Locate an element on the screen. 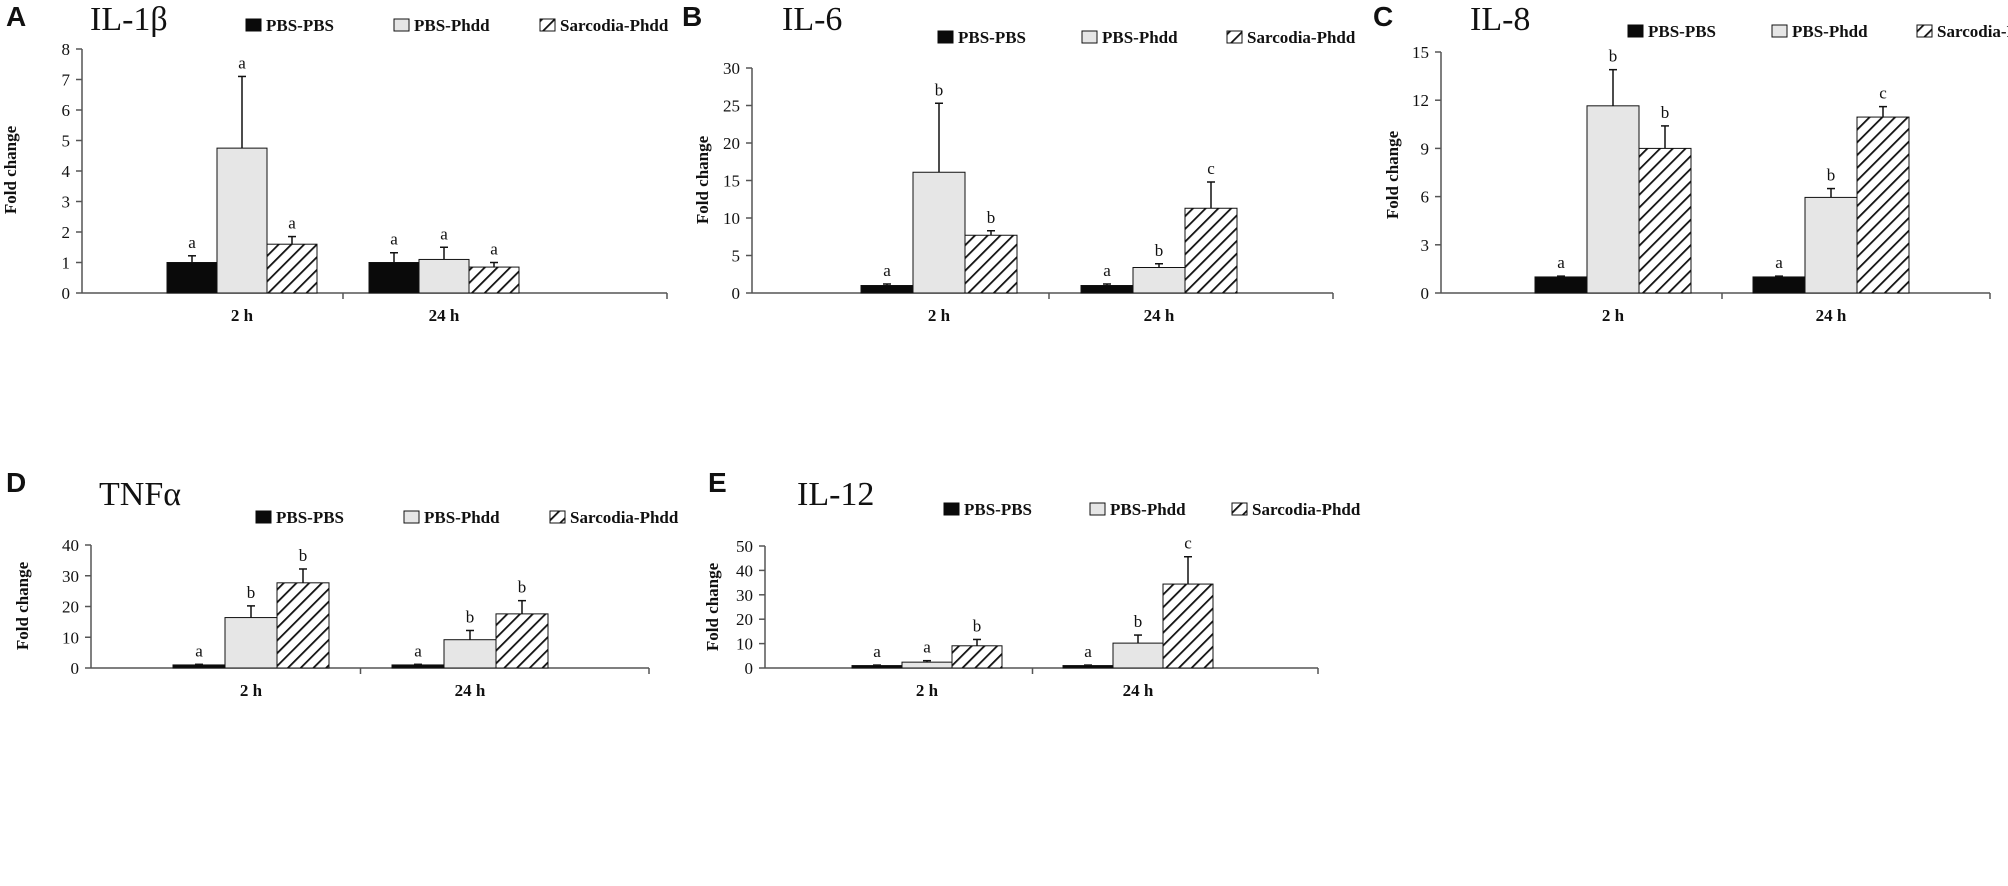  panel-letter: B is located at coordinates (692, 16).